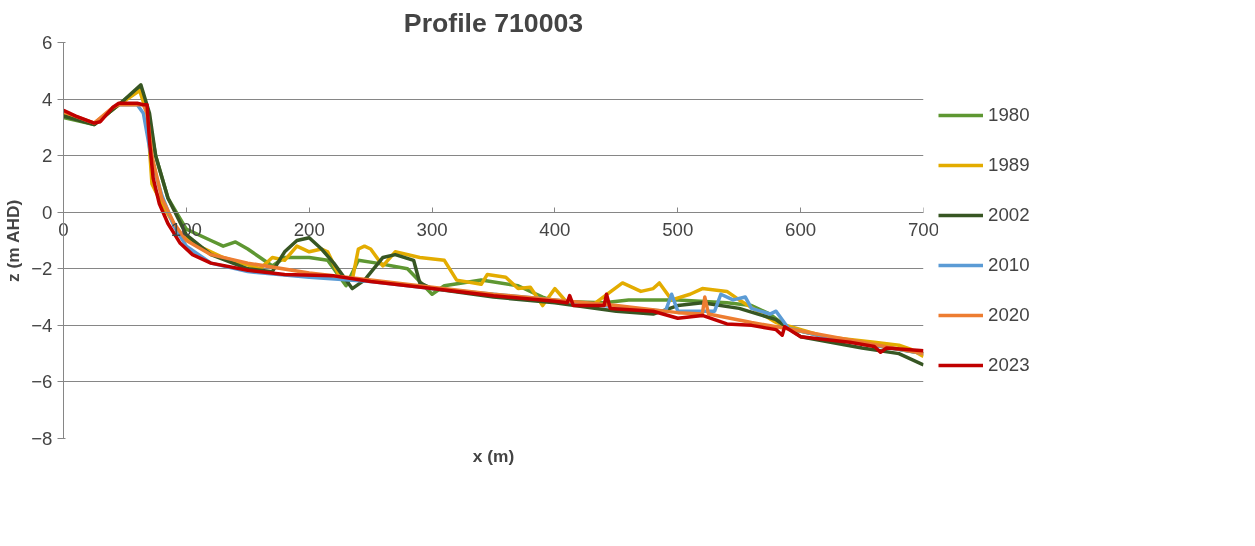 This screenshot has height=546, width=1255. What do you see at coordinates (1009, 315) in the screenshot?
I see `legend-label: 2020` at bounding box center [1009, 315].